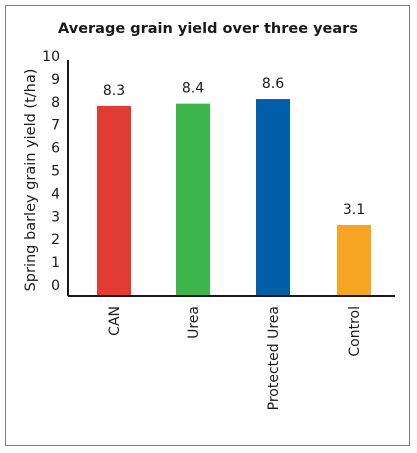 This screenshot has width=417, height=453. I want to click on chart-title: Average grain yield over three years, so click(208, 29).